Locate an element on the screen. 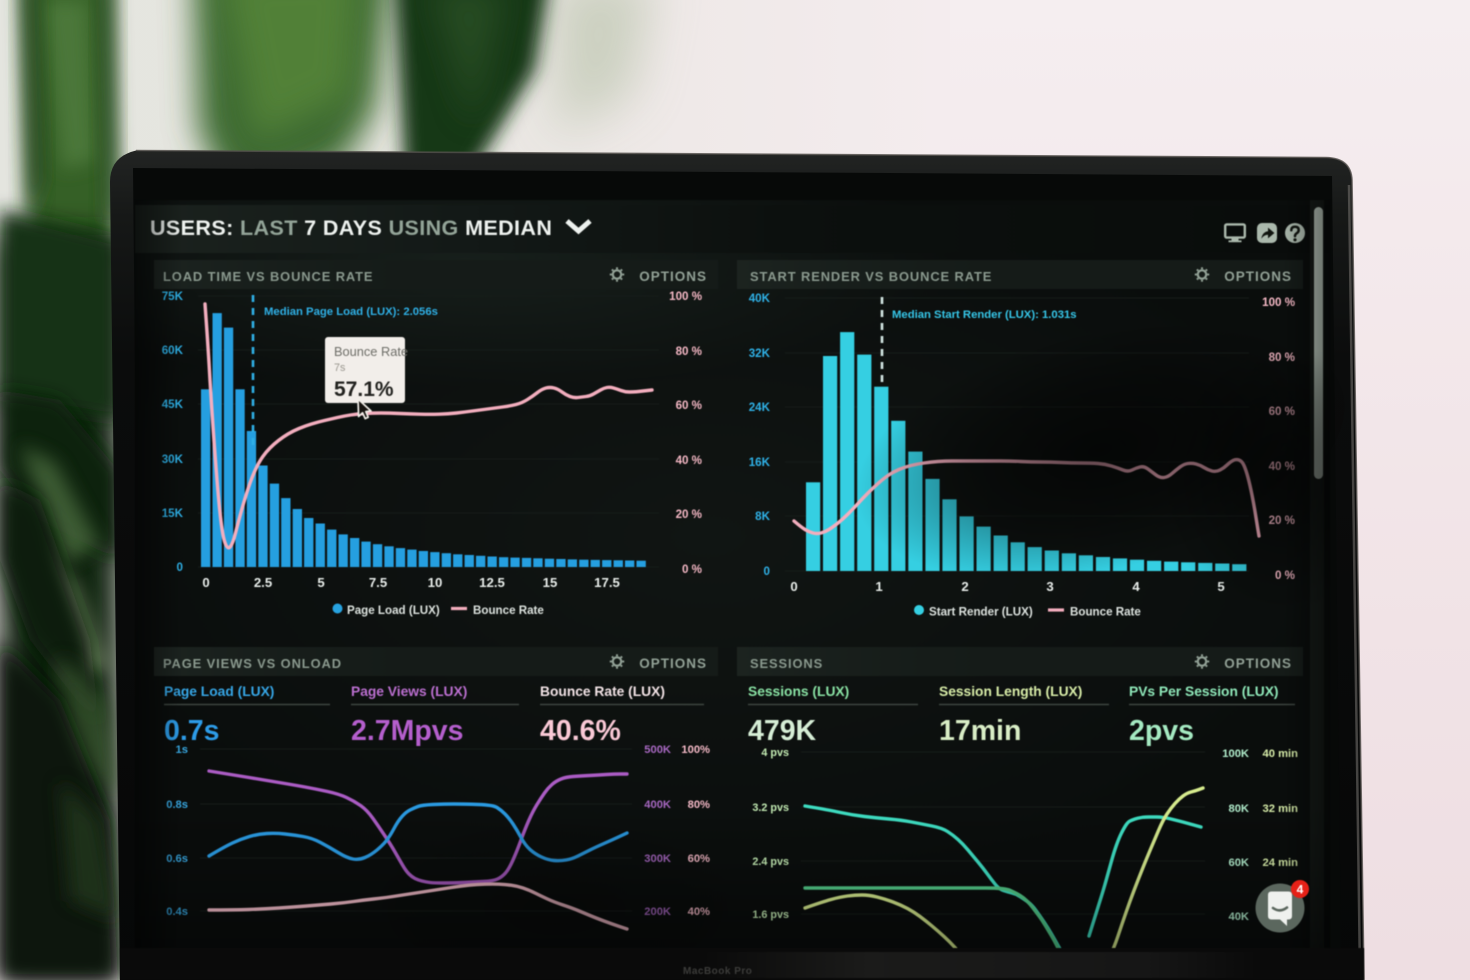 The width and height of the screenshot is (1470, 980). svg-text: 30K is located at coordinates (173, 459).